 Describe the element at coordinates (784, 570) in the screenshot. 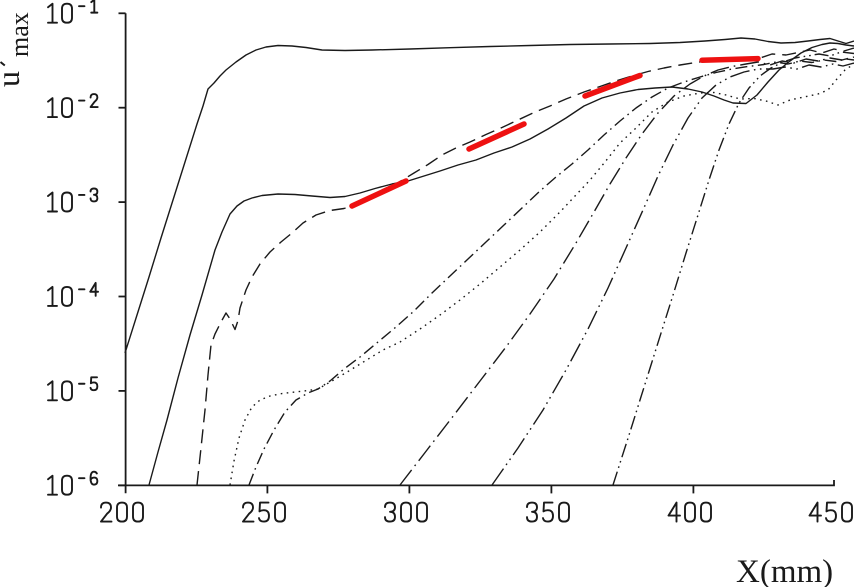

I see `svg-text: X(mm)` at that location.